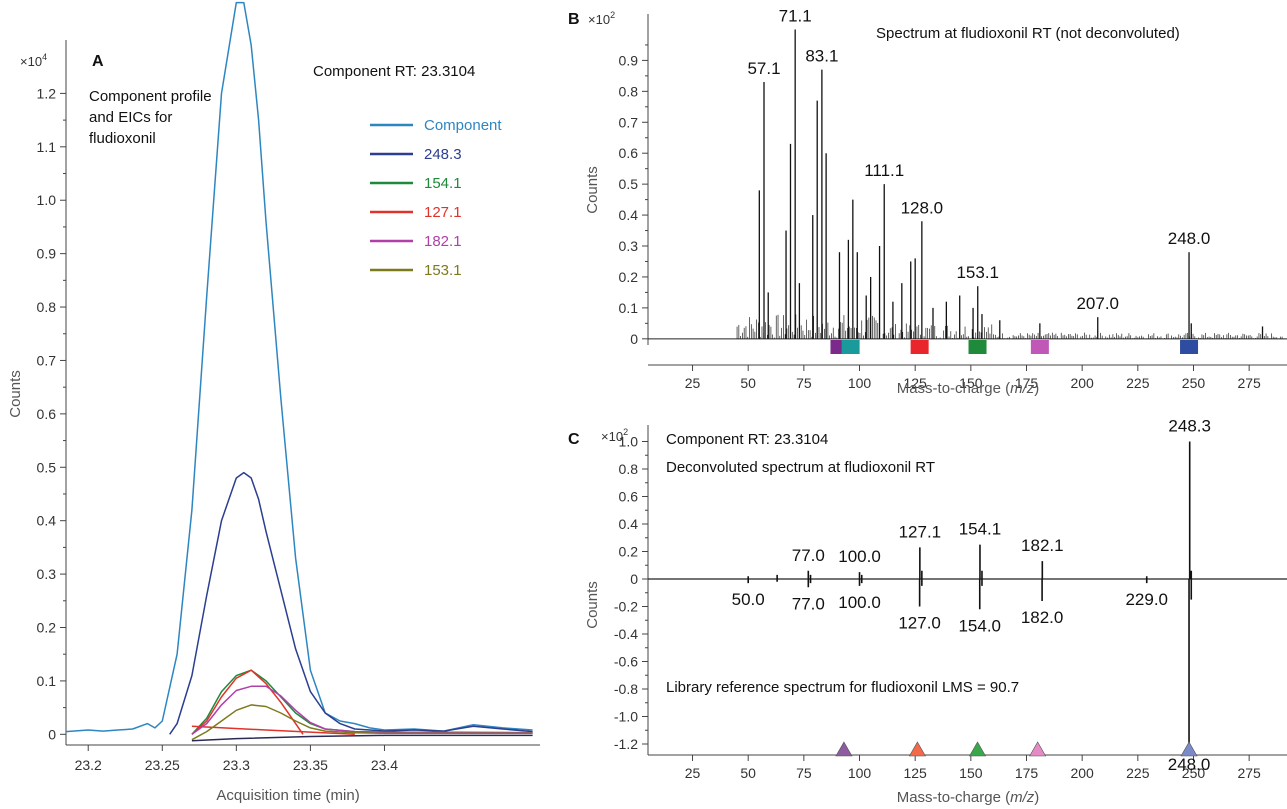  What do you see at coordinates (979, 625) in the screenshot?
I see `panel-c-lower-label: 154.0` at bounding box center [979, 625].